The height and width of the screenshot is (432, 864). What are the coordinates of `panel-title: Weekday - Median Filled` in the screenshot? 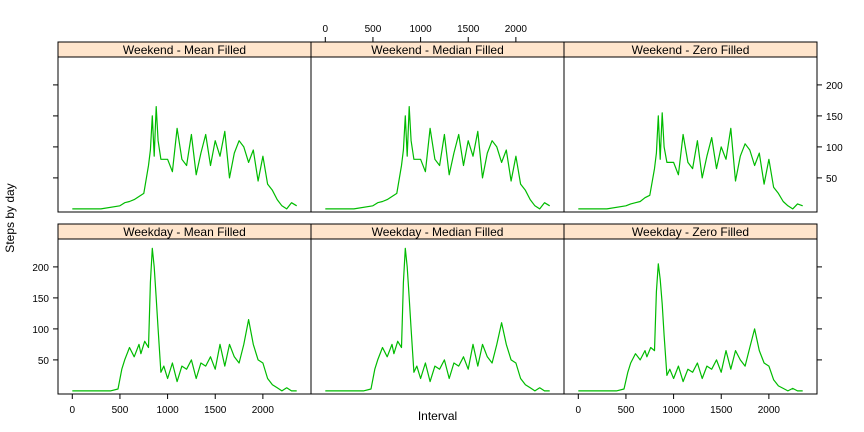 It's located at (438, 232).